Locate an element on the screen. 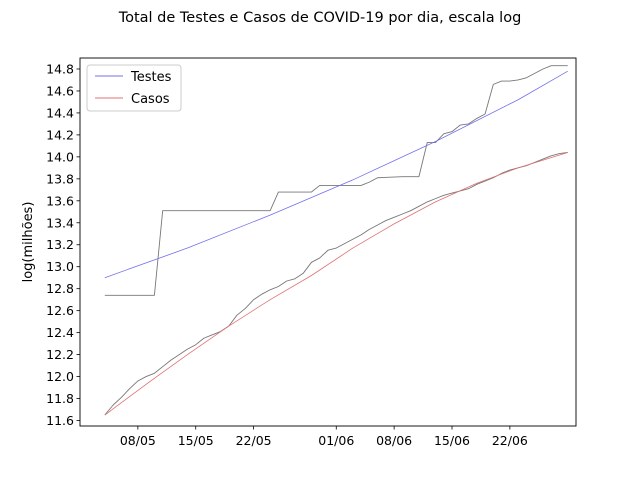 The image size is (640, 480). y-tick-label: 11.6 is located at coordinates (60, 420).